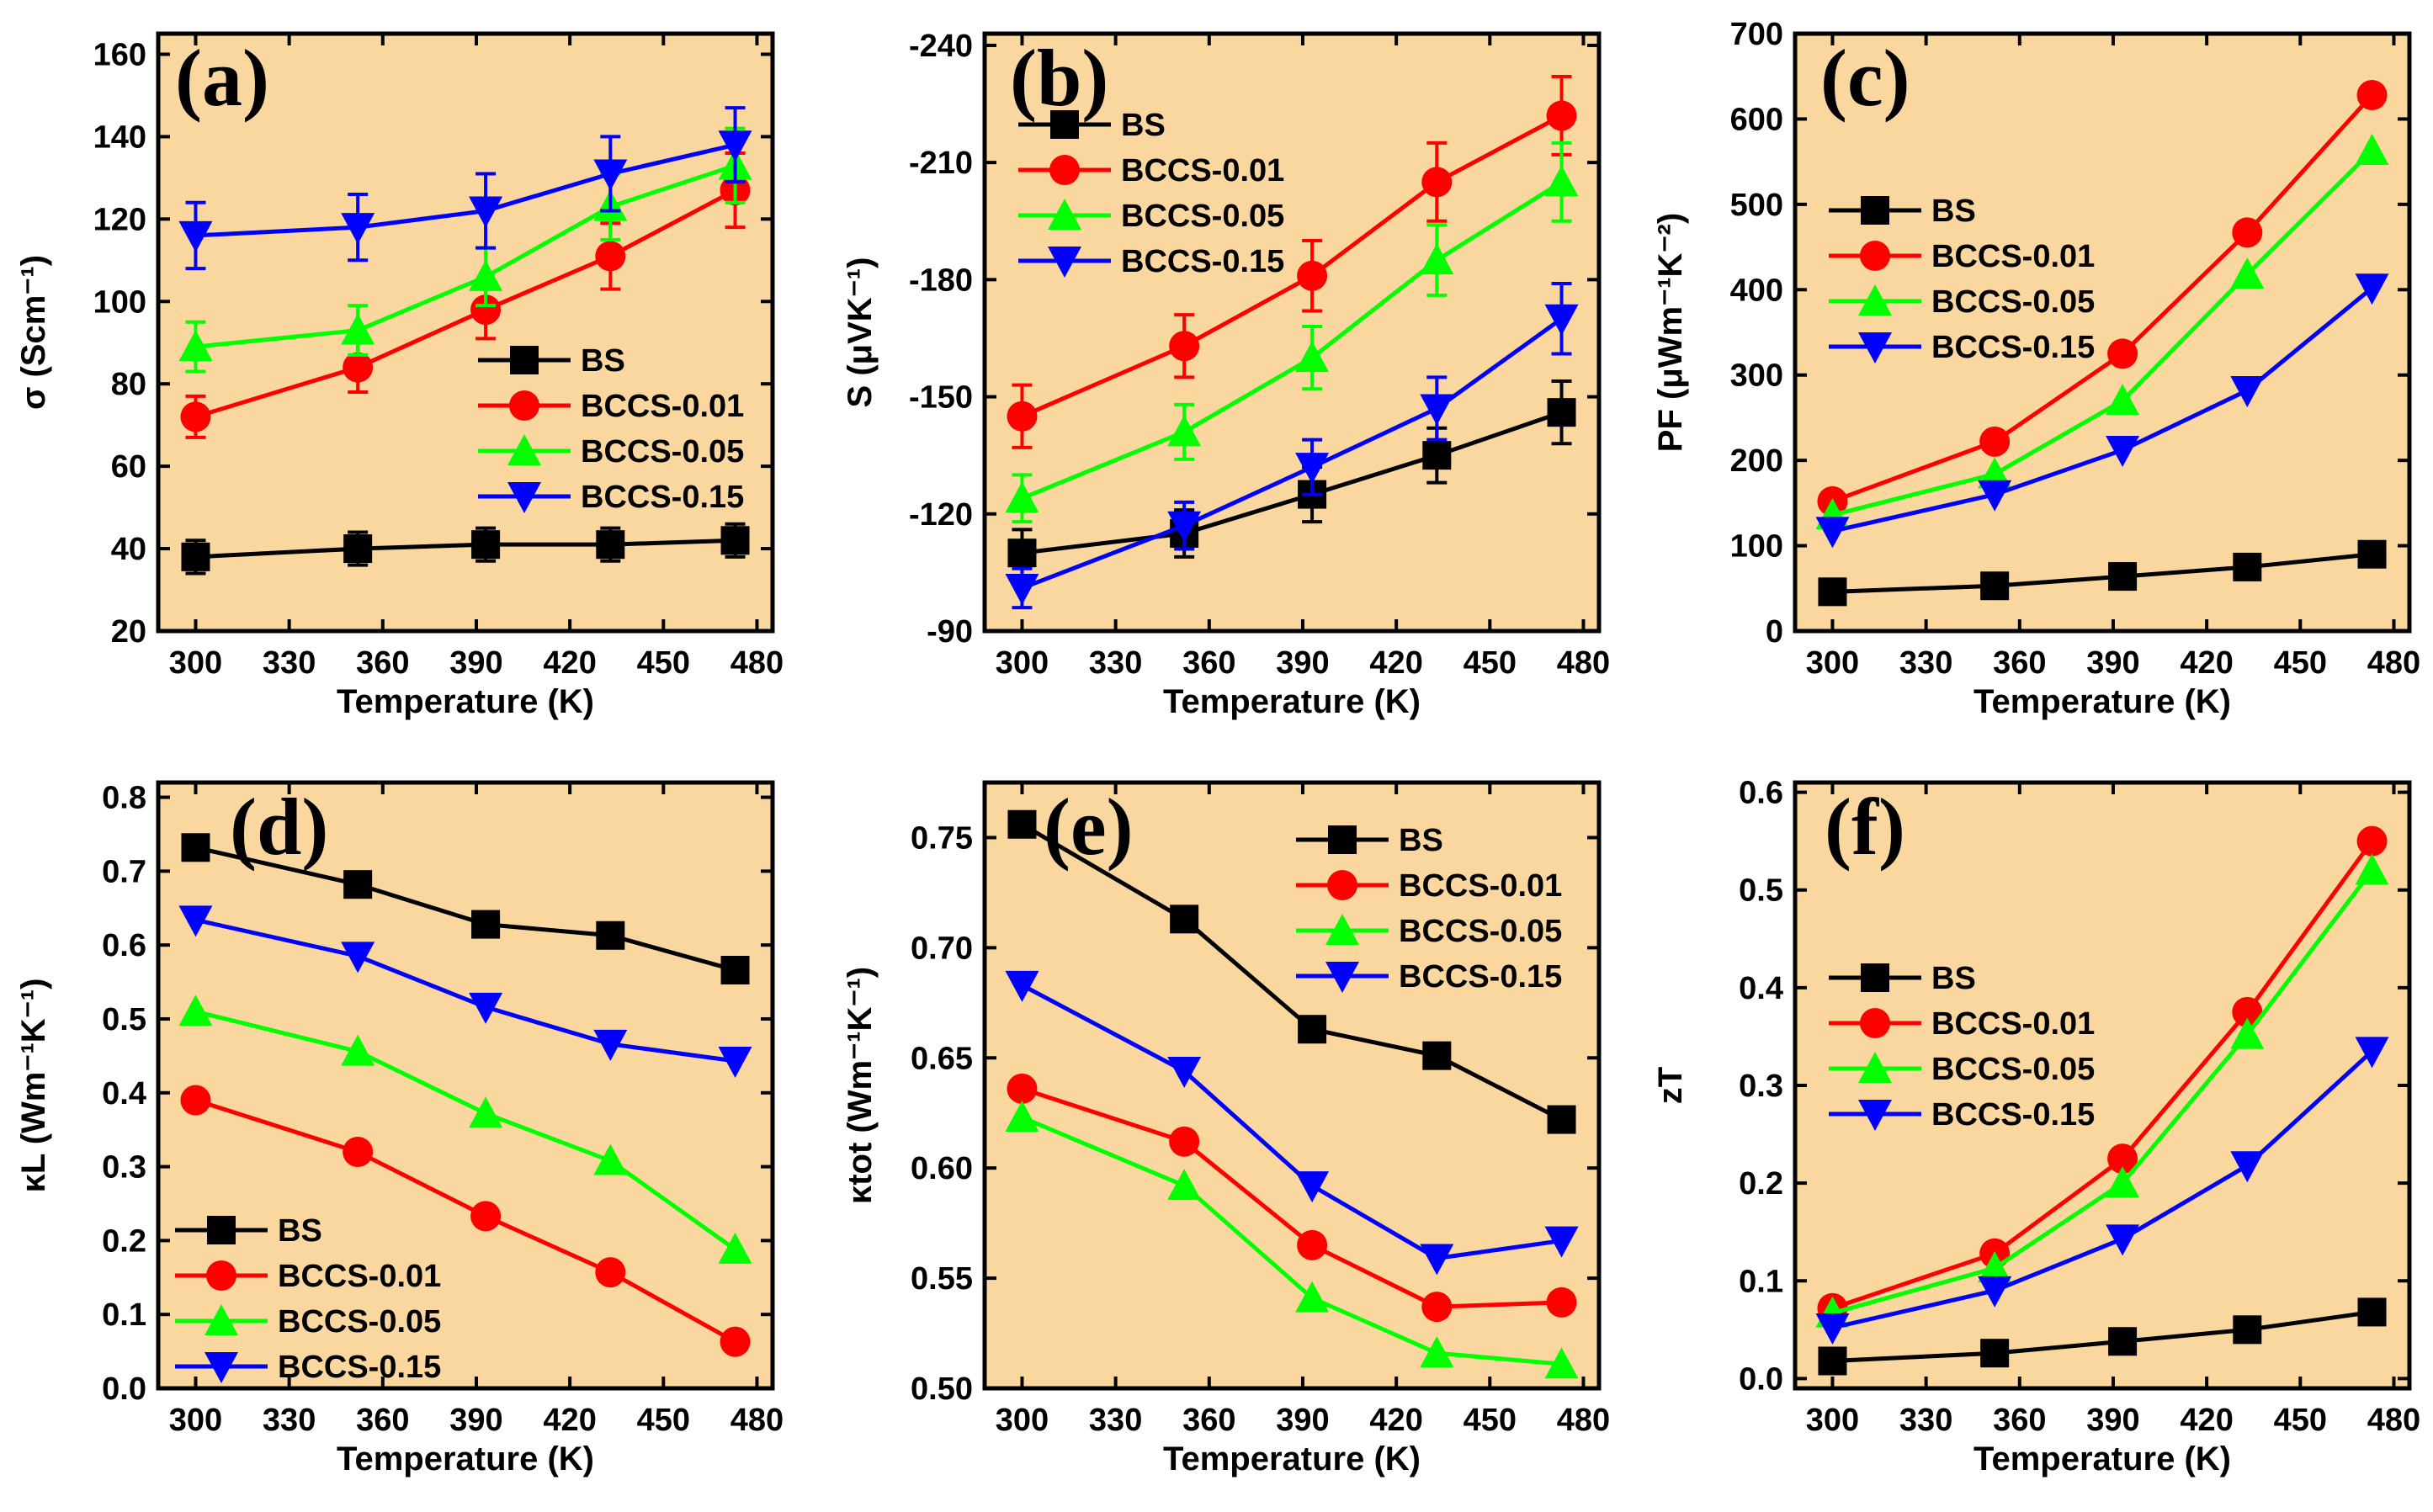 This screenshot has width=2433, height=1512. Describe the element at coordinates (941, 398) in the screenshot. I see `y-tick-label: -150` at that location.